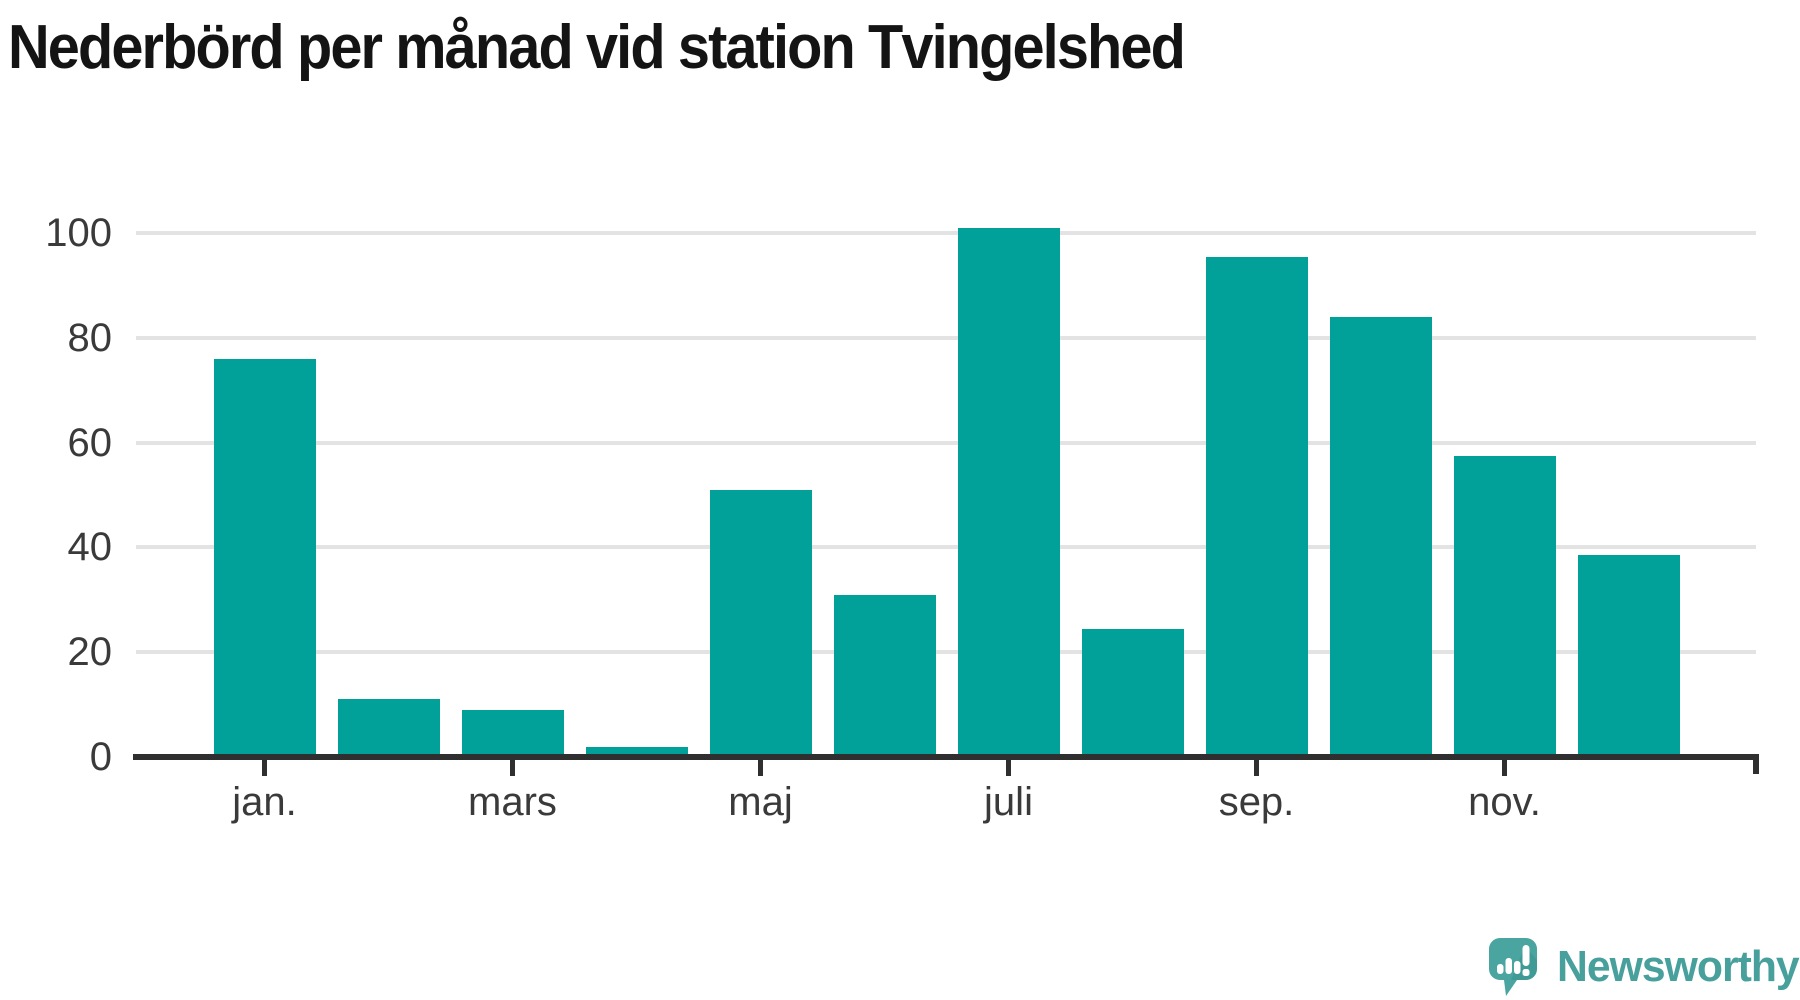 This screenshot has height=1000, width=1800. What do you see at coordinates (512, 768) in the screenshot?
I see `x-tick-mars` at bounding box center [512, 768].